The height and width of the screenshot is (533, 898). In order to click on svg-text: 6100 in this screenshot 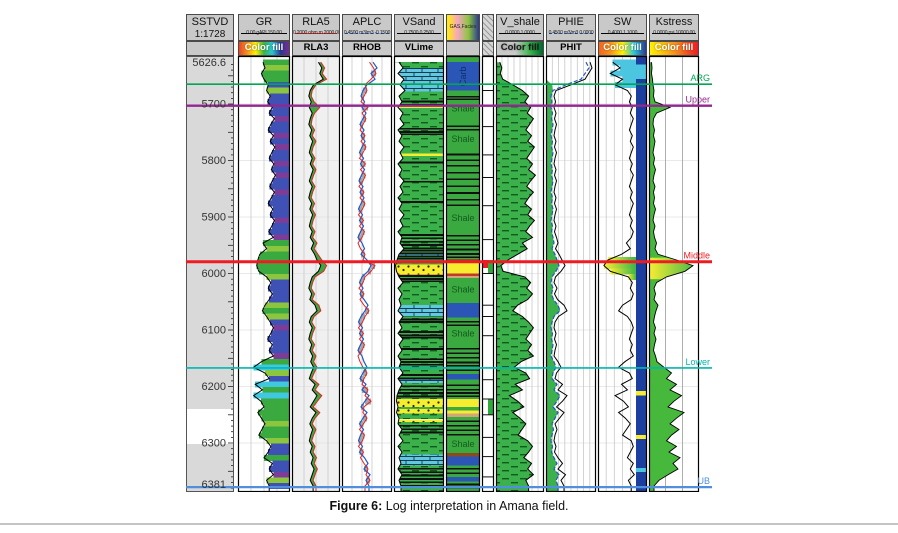, I will do `click(214, 331)`.